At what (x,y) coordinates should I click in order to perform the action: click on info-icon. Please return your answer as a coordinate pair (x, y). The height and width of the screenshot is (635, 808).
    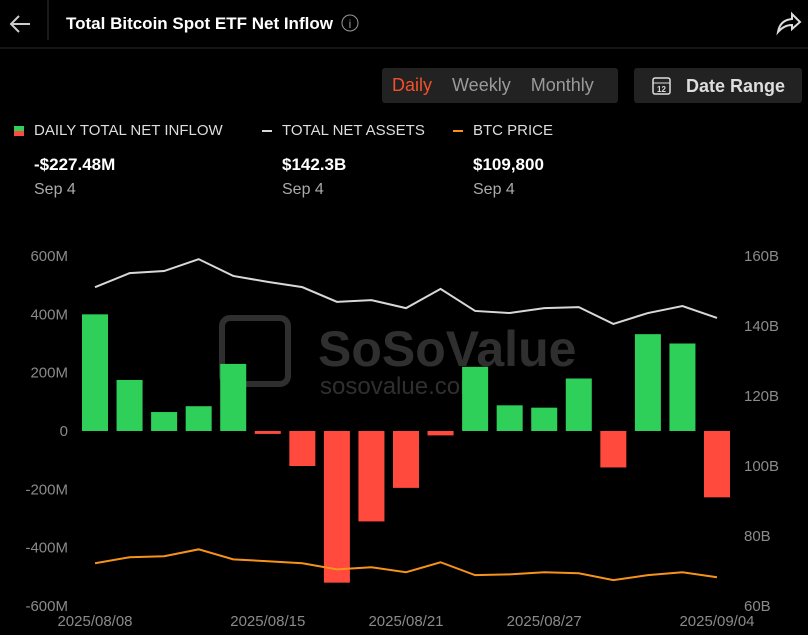
    Looking at the image, I should click on (350, 23).